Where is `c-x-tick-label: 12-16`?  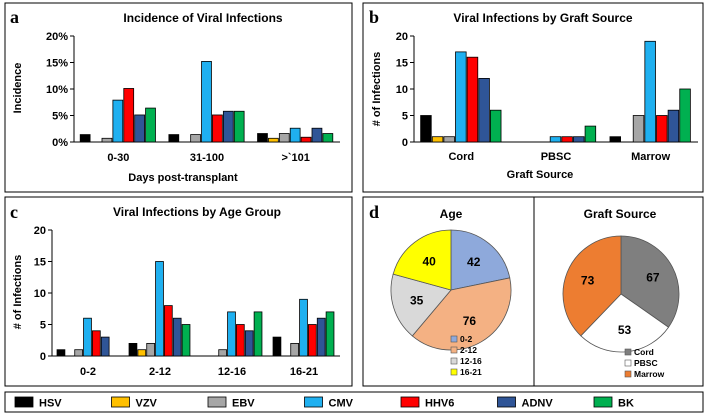
c-x-tick-label: 12-16 is located at coordinates (232, 372).